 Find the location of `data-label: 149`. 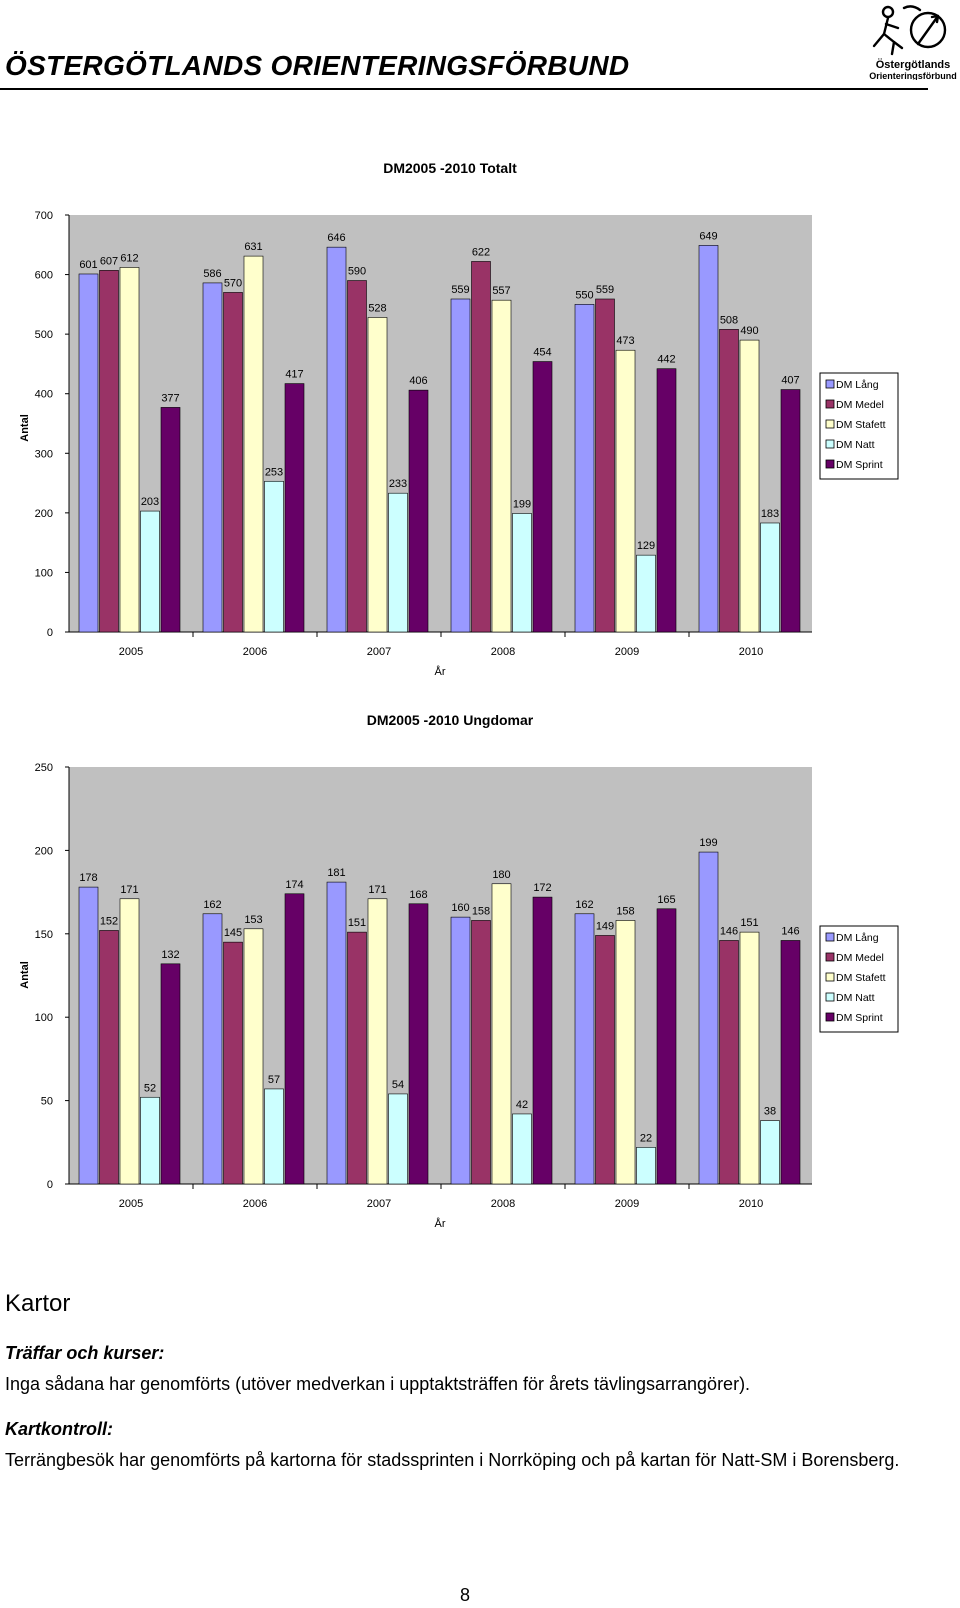

data-label: 149 is located at coordinates (605, 926).